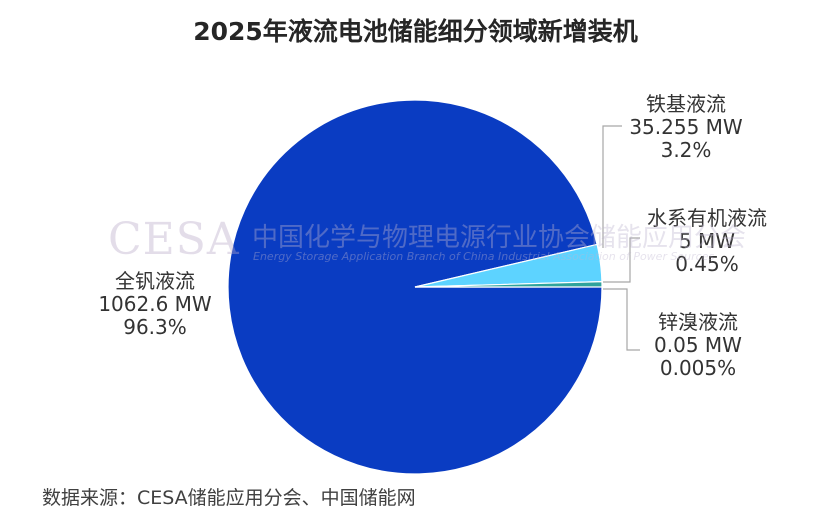 The image size is (831, 524). I want to click on label-name-2: 水系有机液流, so click(707, 218).